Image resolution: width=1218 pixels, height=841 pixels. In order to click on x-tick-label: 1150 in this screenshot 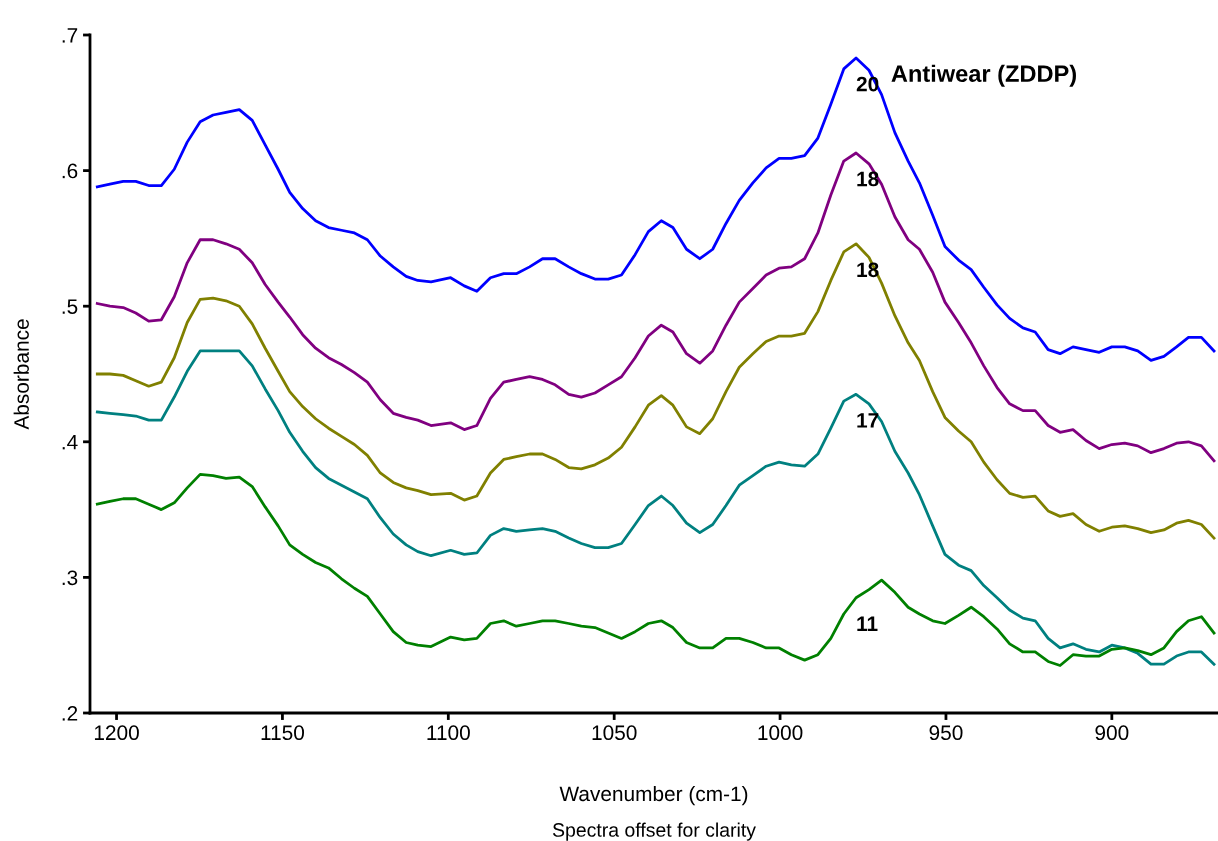, I will do `click(283, 733)`.